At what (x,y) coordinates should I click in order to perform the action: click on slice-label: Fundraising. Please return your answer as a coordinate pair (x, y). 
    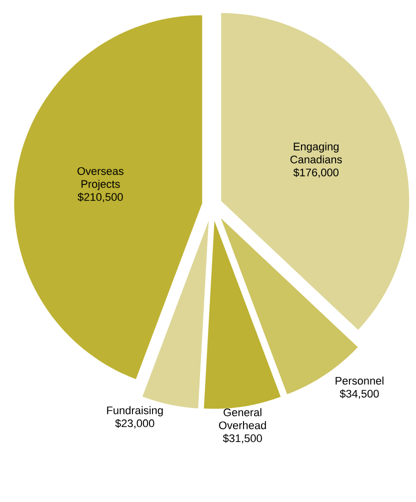
    Looking at the image, I should click on (135, 411).